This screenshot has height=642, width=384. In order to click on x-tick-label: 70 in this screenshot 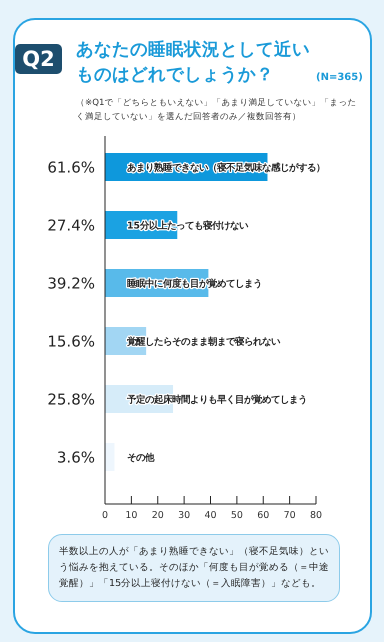, I will do `click(290, 515)`.